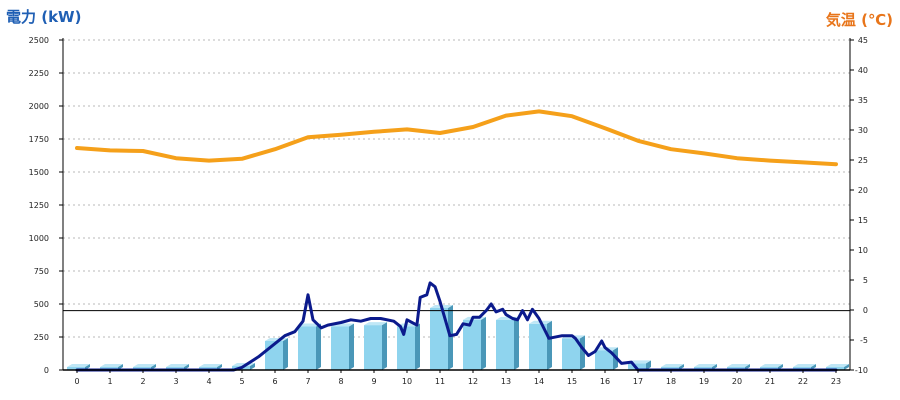 This screenshot has width=900, height=400. I want to click on x-tick-label: 9, so click(373, 381).